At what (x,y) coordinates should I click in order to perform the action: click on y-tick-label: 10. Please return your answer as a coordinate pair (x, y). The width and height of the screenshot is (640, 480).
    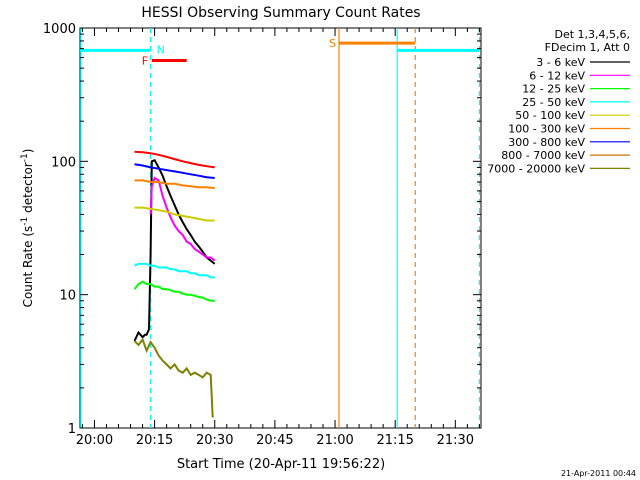
    Looking at the image, I should click on (67, 296).